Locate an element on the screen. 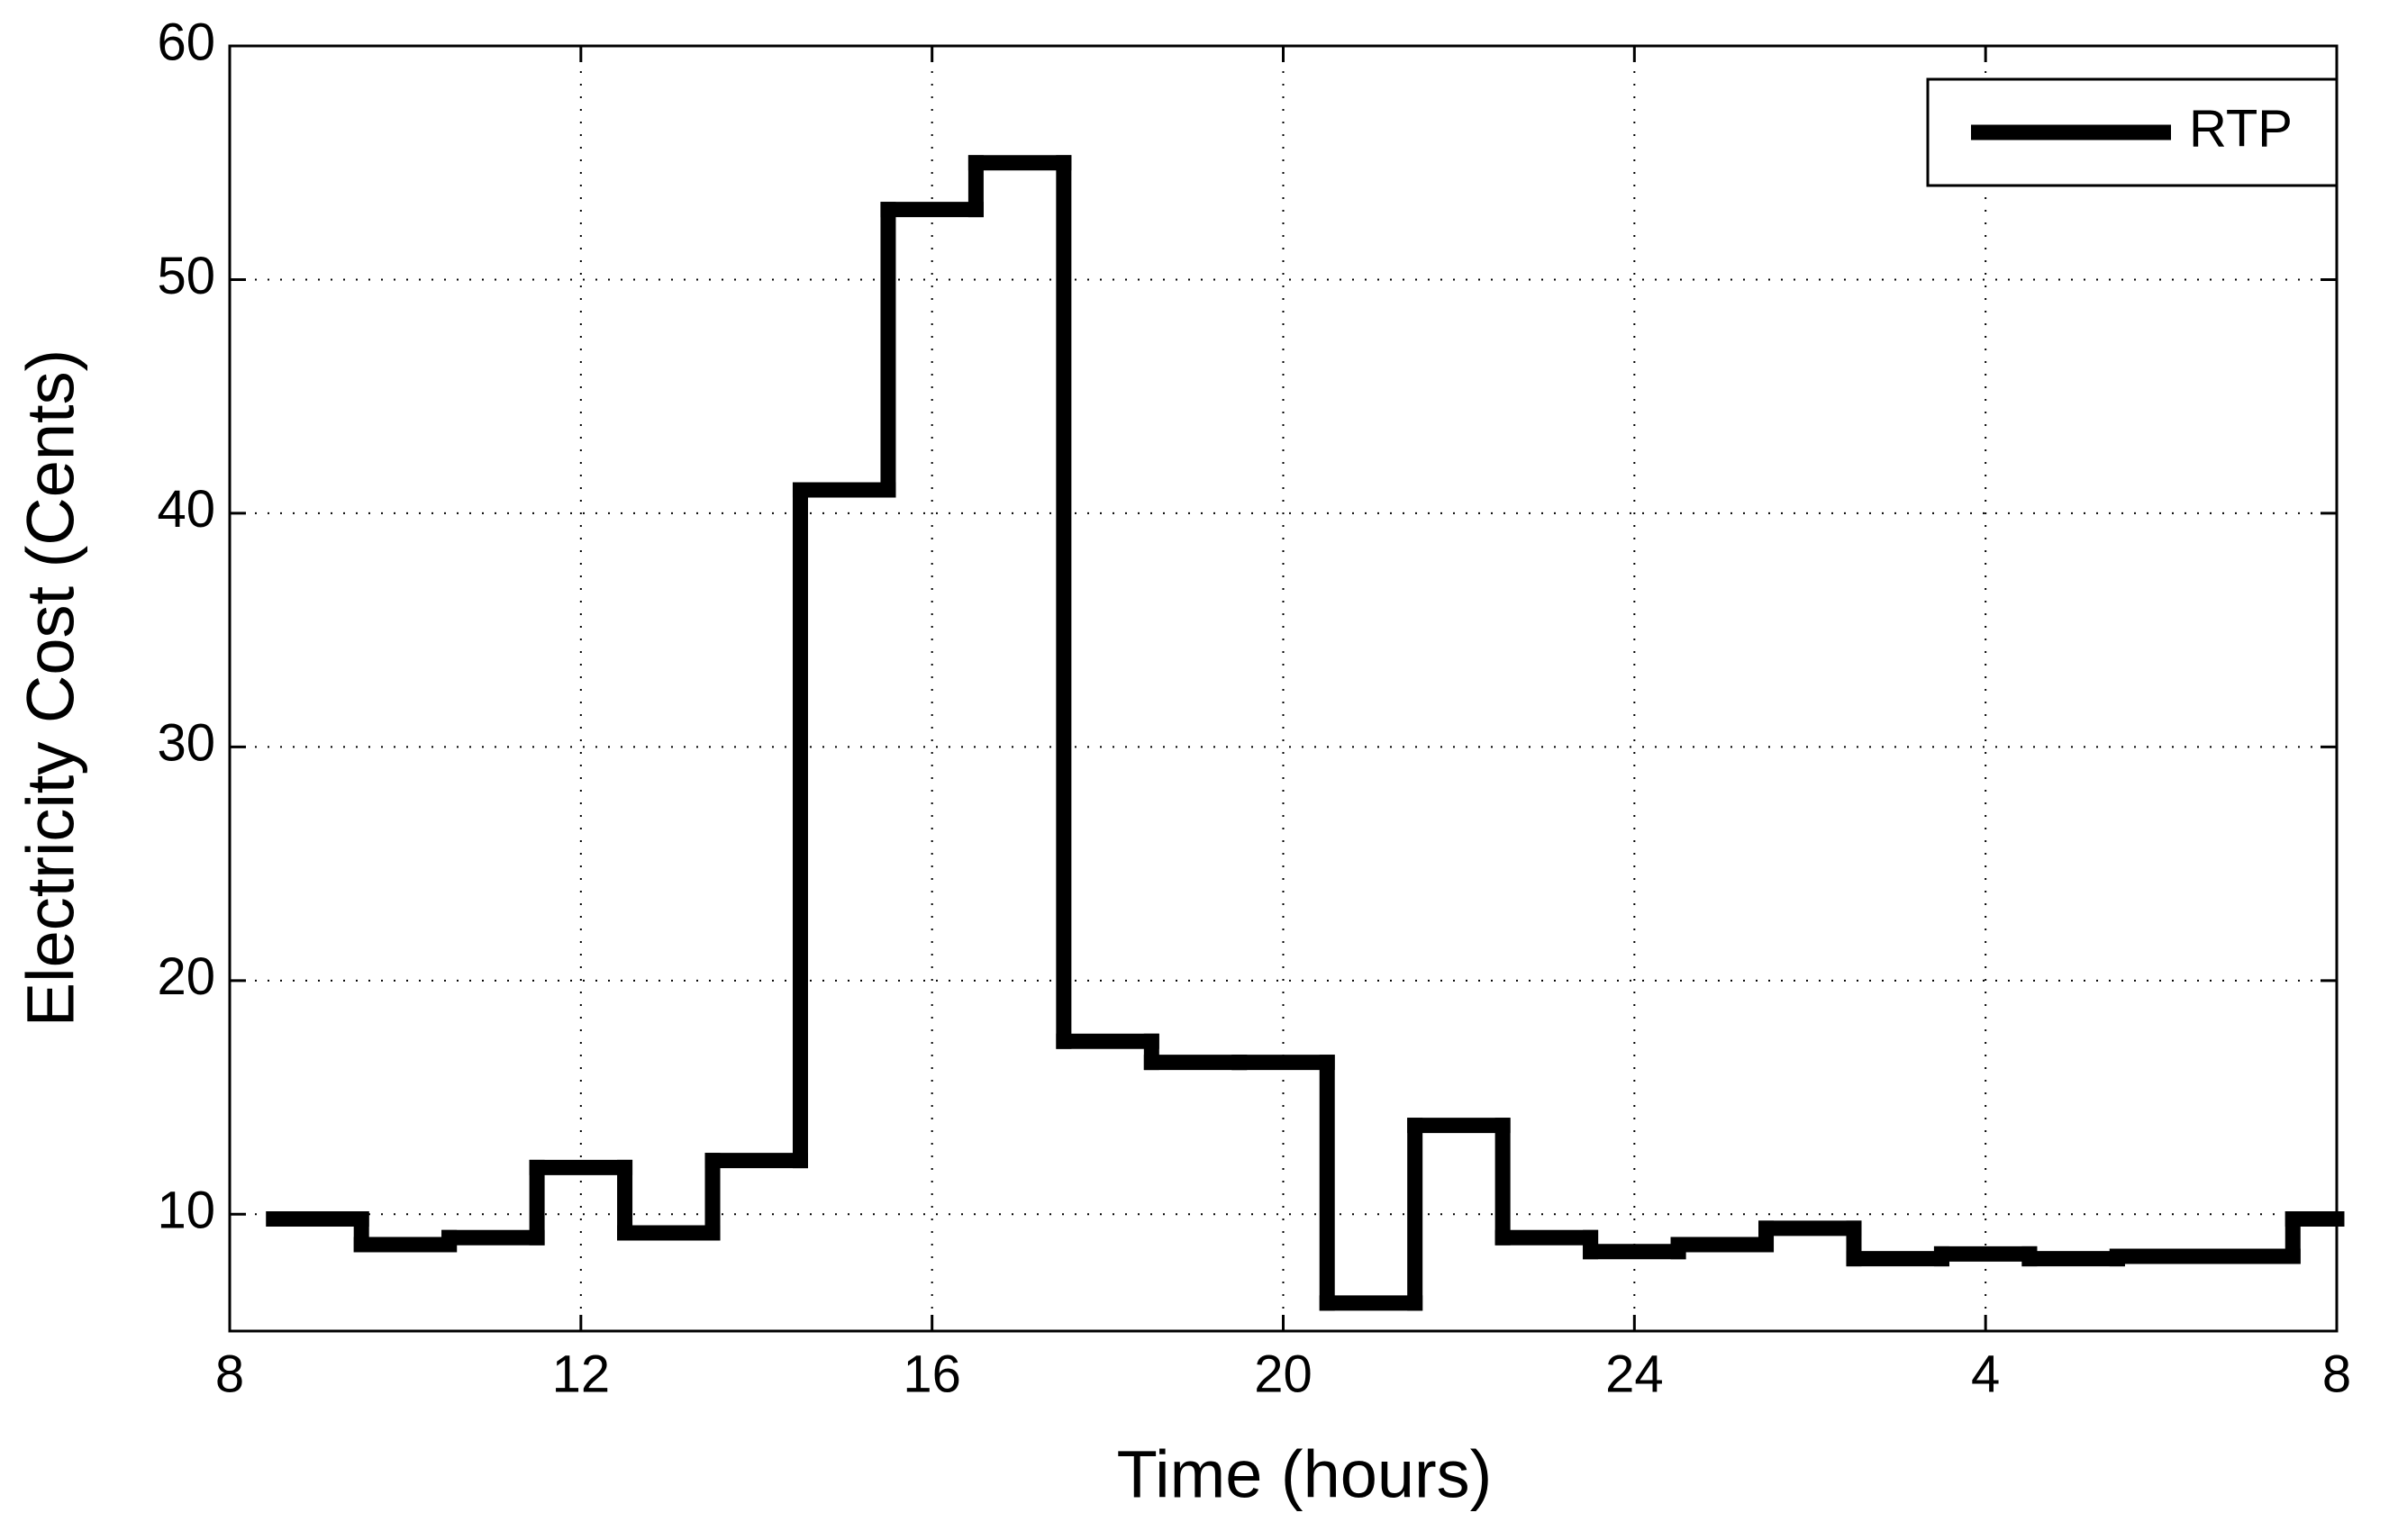 The height and width of the screenshot is (1540, 2398). x-tick-label: 20 is located at coordinates (1283, 1374).